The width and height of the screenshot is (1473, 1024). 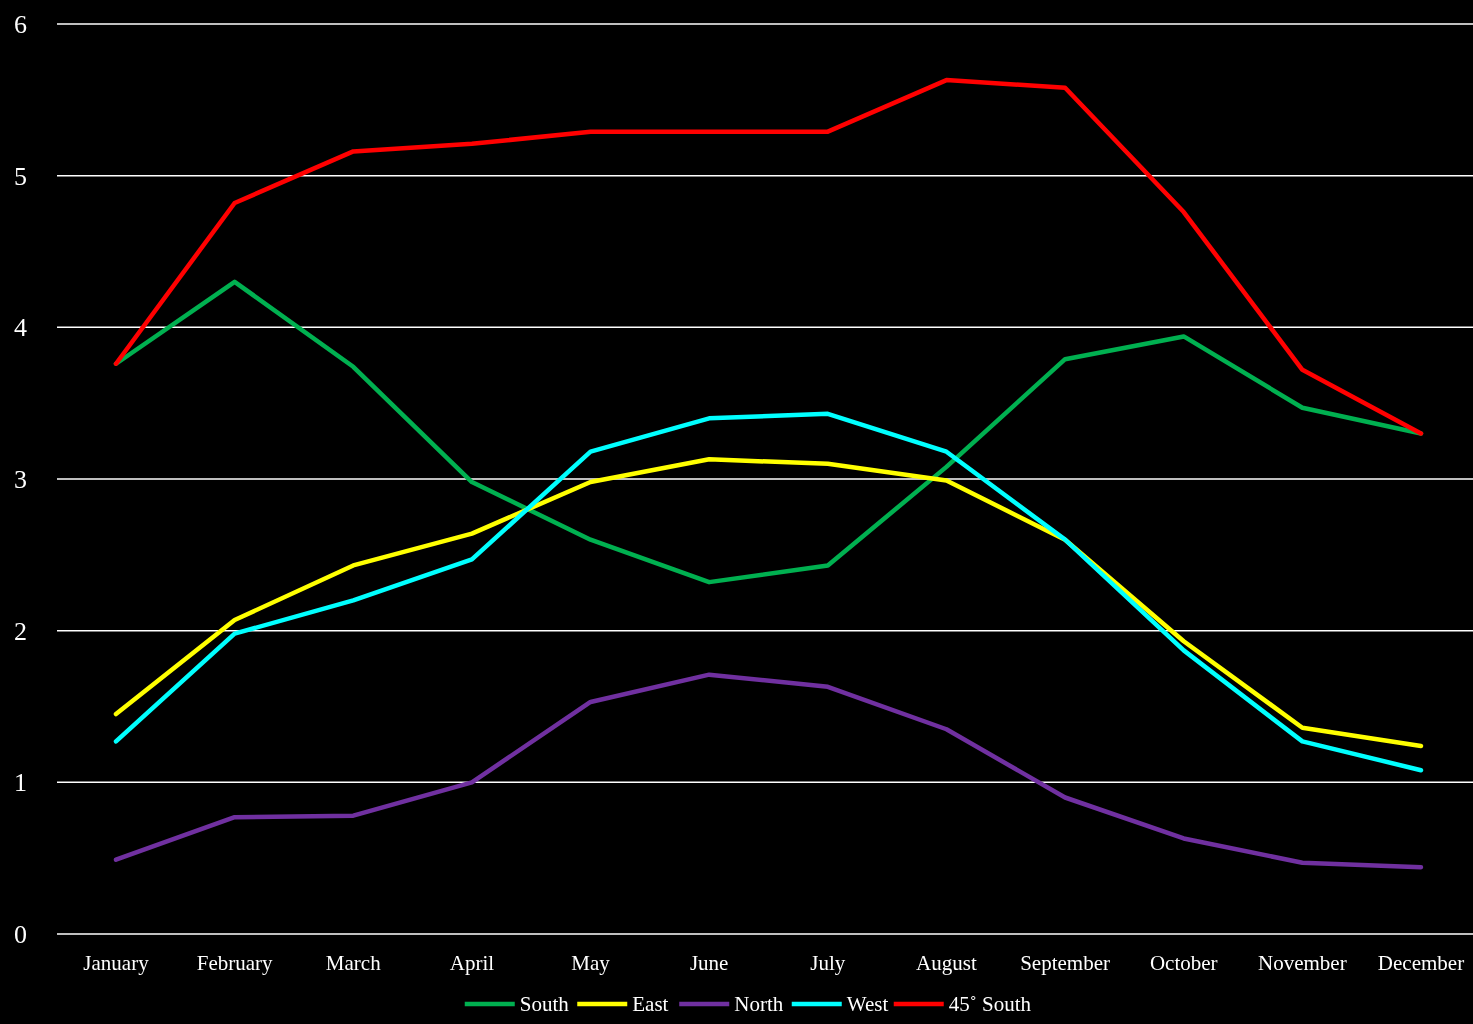 I want to click on y-tick-label: 0, so click(x=20, y=935).